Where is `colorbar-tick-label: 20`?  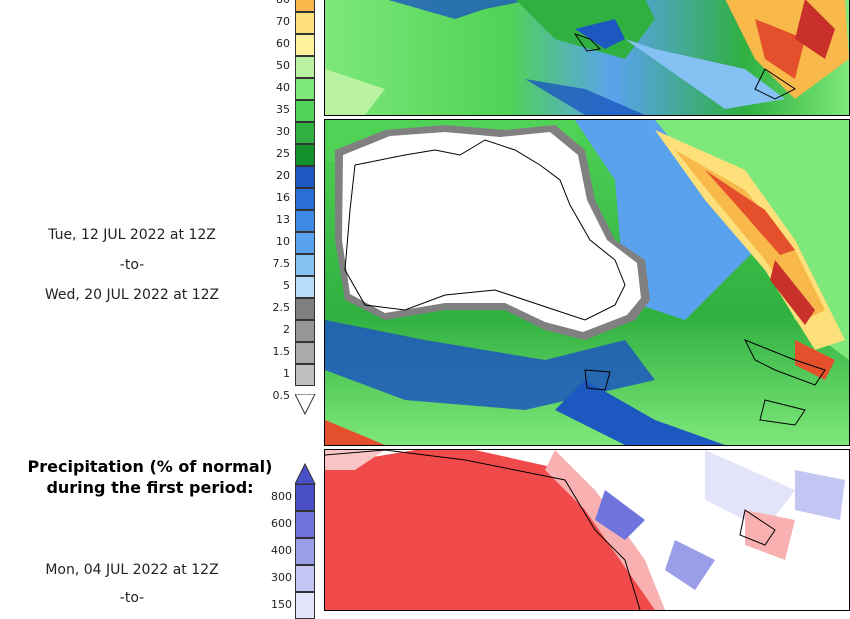 colorbar-tick-label: 20 is located at coordinates (283, 175).